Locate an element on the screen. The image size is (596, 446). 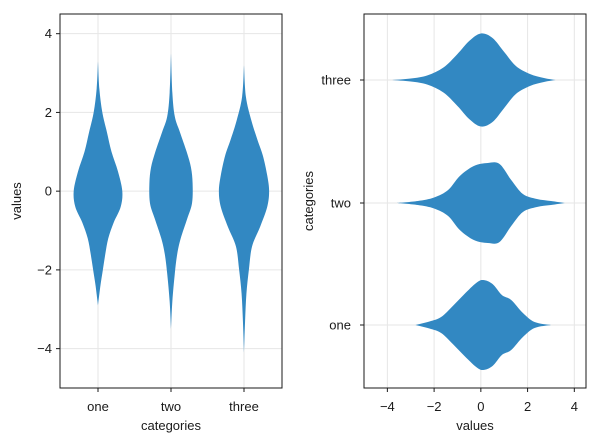
right-y-tick-label: one is located at coordinates (340, 325).